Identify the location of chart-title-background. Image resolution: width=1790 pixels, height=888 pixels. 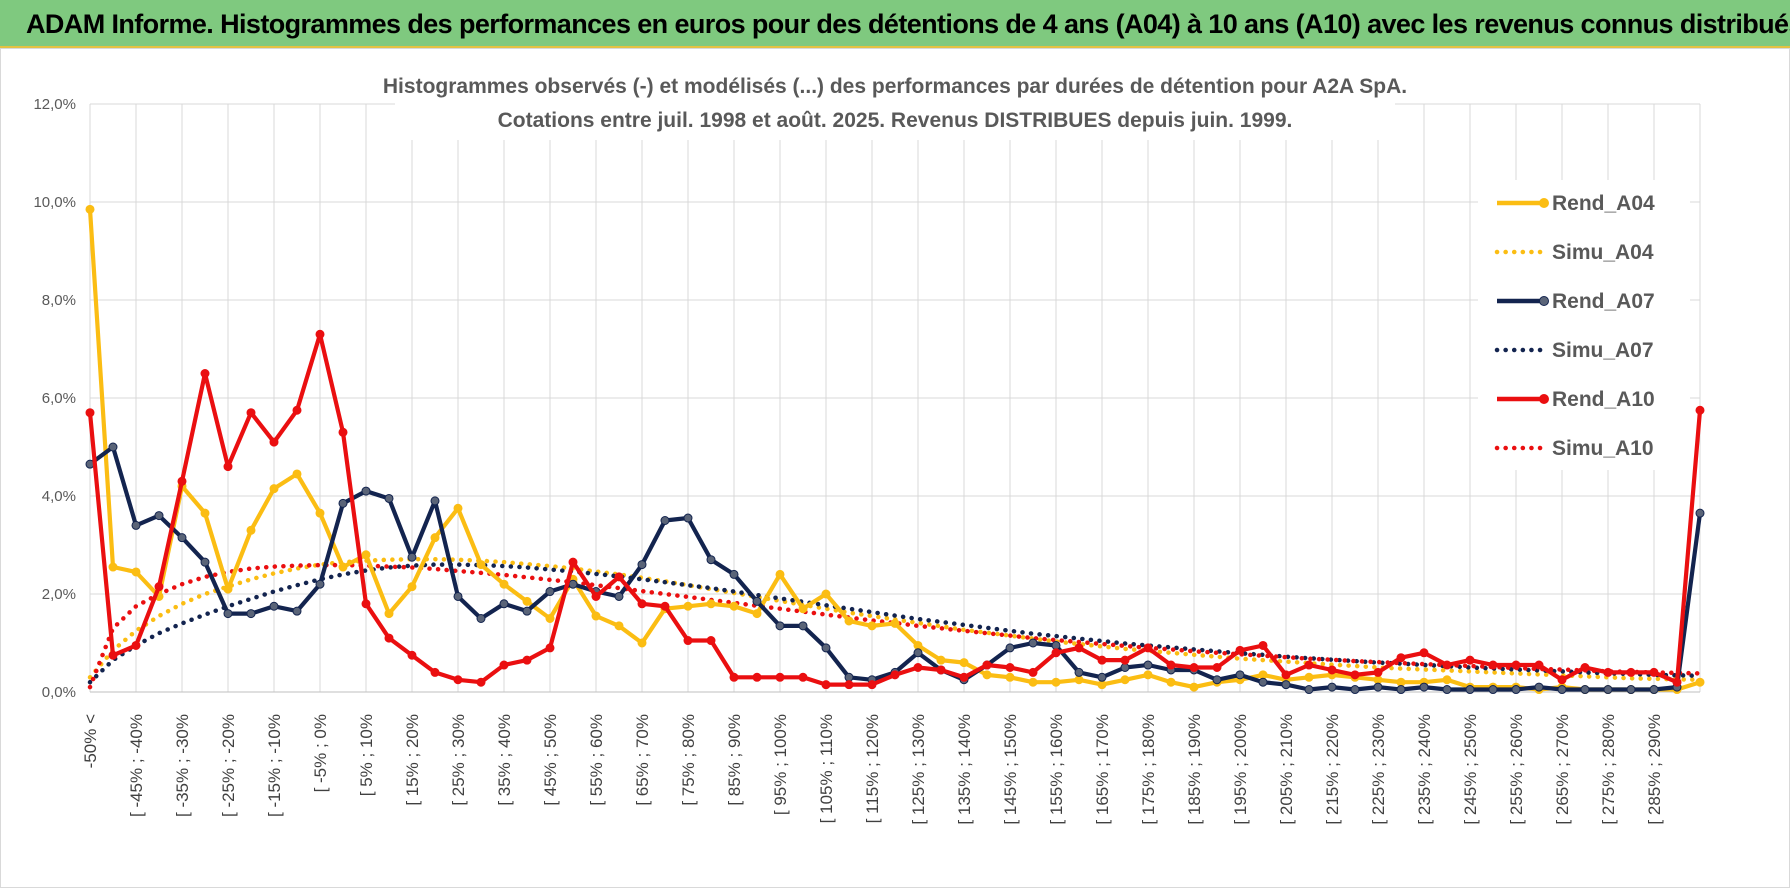
(895, 103).